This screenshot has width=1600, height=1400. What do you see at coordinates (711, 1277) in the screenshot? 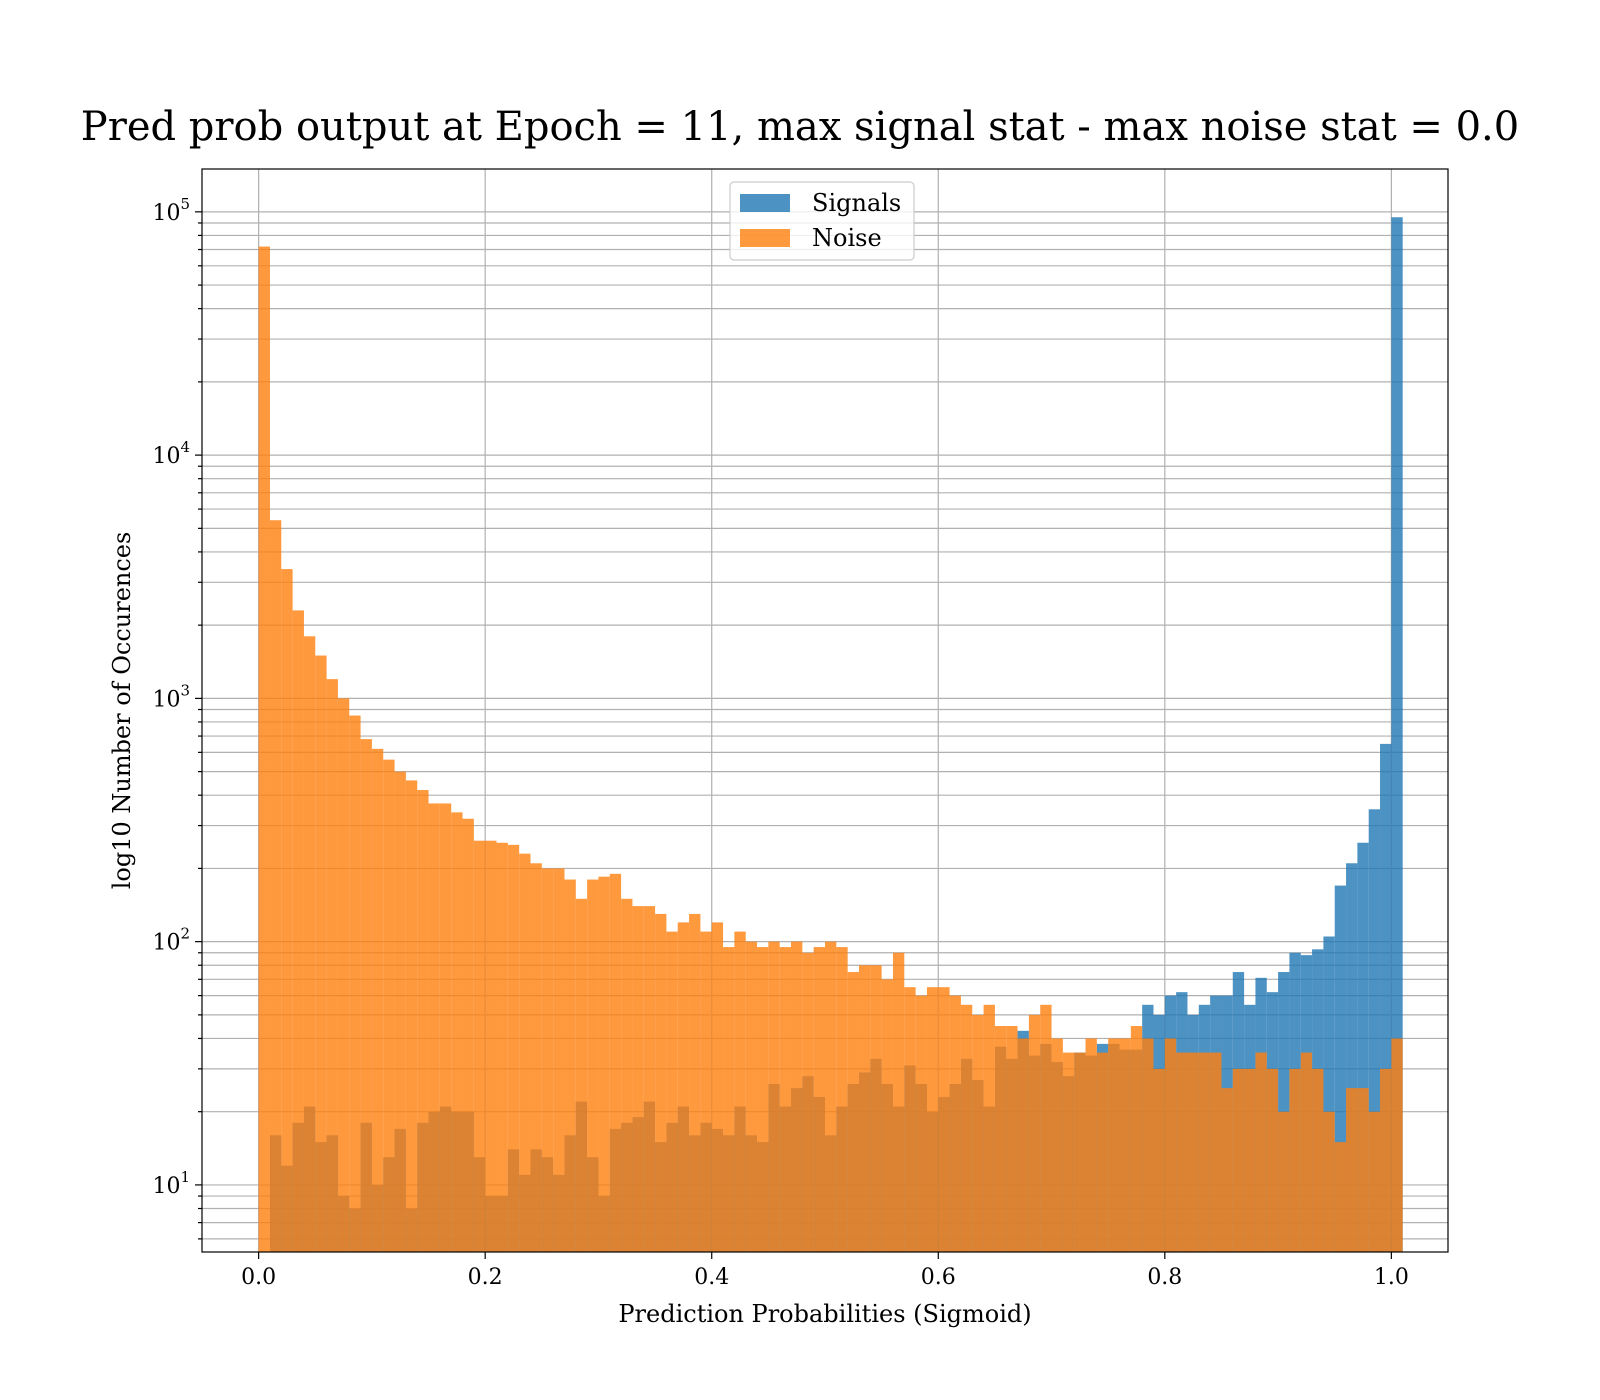
I see `x-tick-label: 0.4` at bounding box center [711, 1277].